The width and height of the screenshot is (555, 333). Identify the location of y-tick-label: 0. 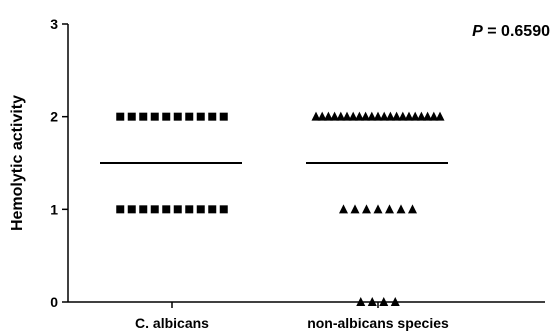
(54, 302).